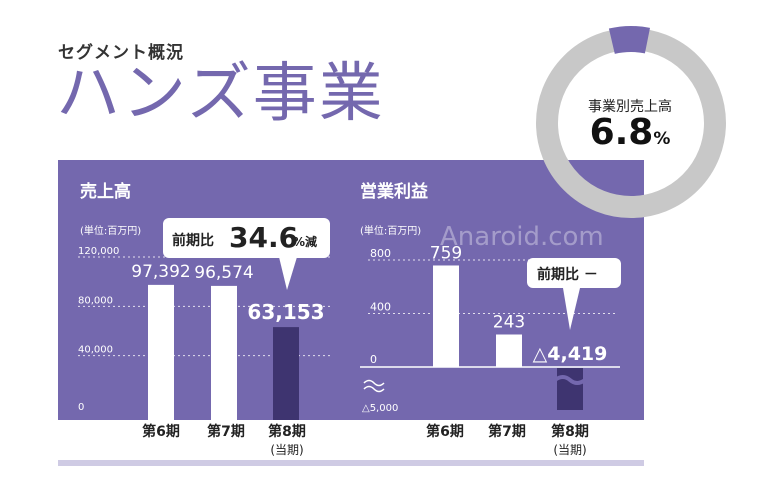 The width and height of the screenshot is (770, 484). I want to click on segment-overview-label: セグメント概況, so click(121, 53).